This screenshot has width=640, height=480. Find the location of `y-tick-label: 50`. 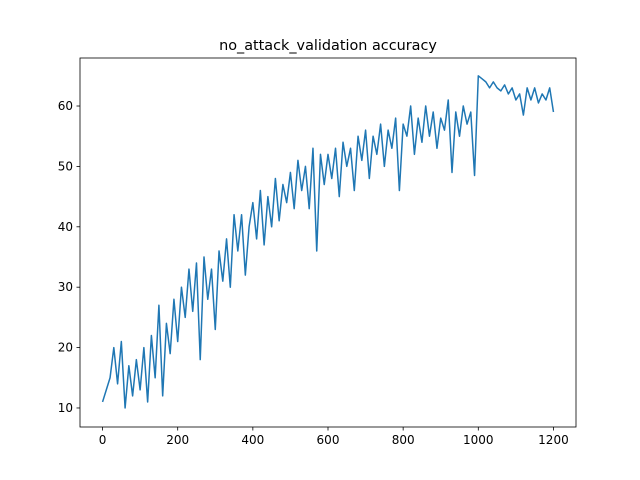

y-tick-label: 50 is located at coordinates (65, 166).